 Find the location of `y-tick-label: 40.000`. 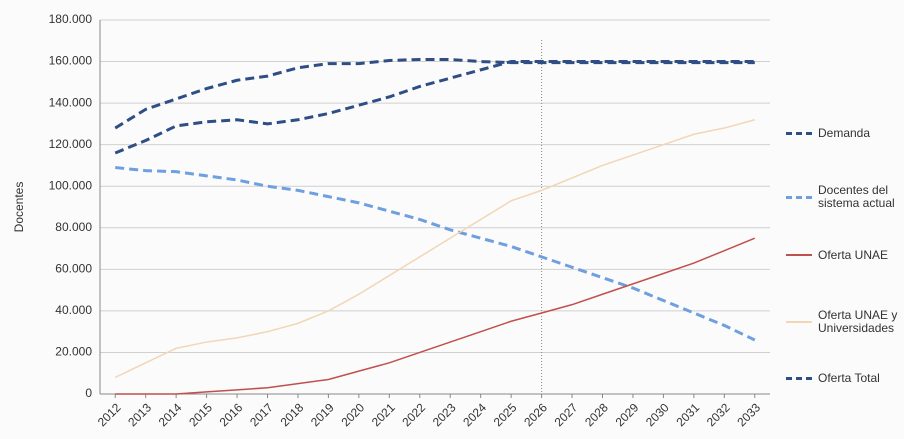

y-tick-label: 40.000 is located at coordinates (73, 310).